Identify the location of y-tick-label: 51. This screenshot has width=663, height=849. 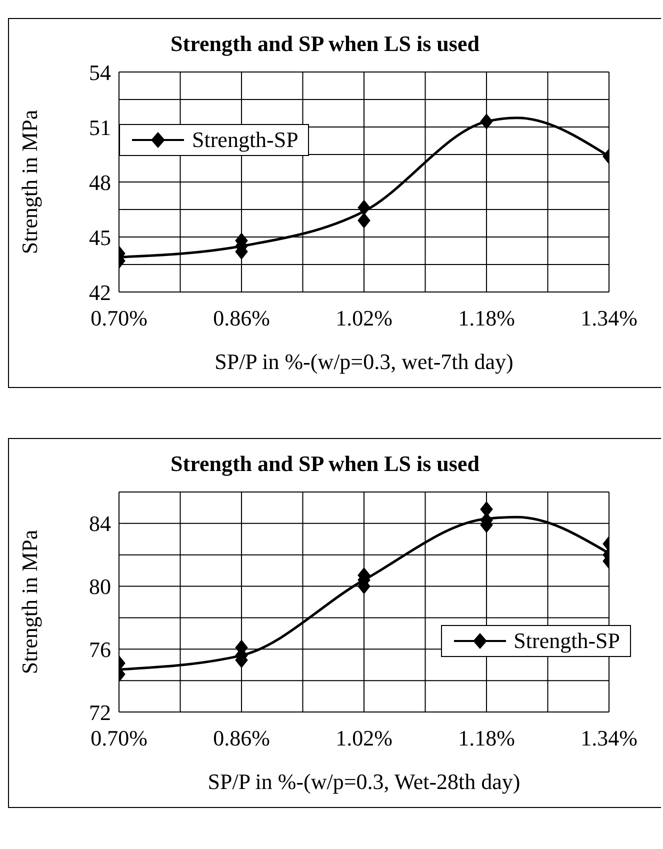
(100, 127).